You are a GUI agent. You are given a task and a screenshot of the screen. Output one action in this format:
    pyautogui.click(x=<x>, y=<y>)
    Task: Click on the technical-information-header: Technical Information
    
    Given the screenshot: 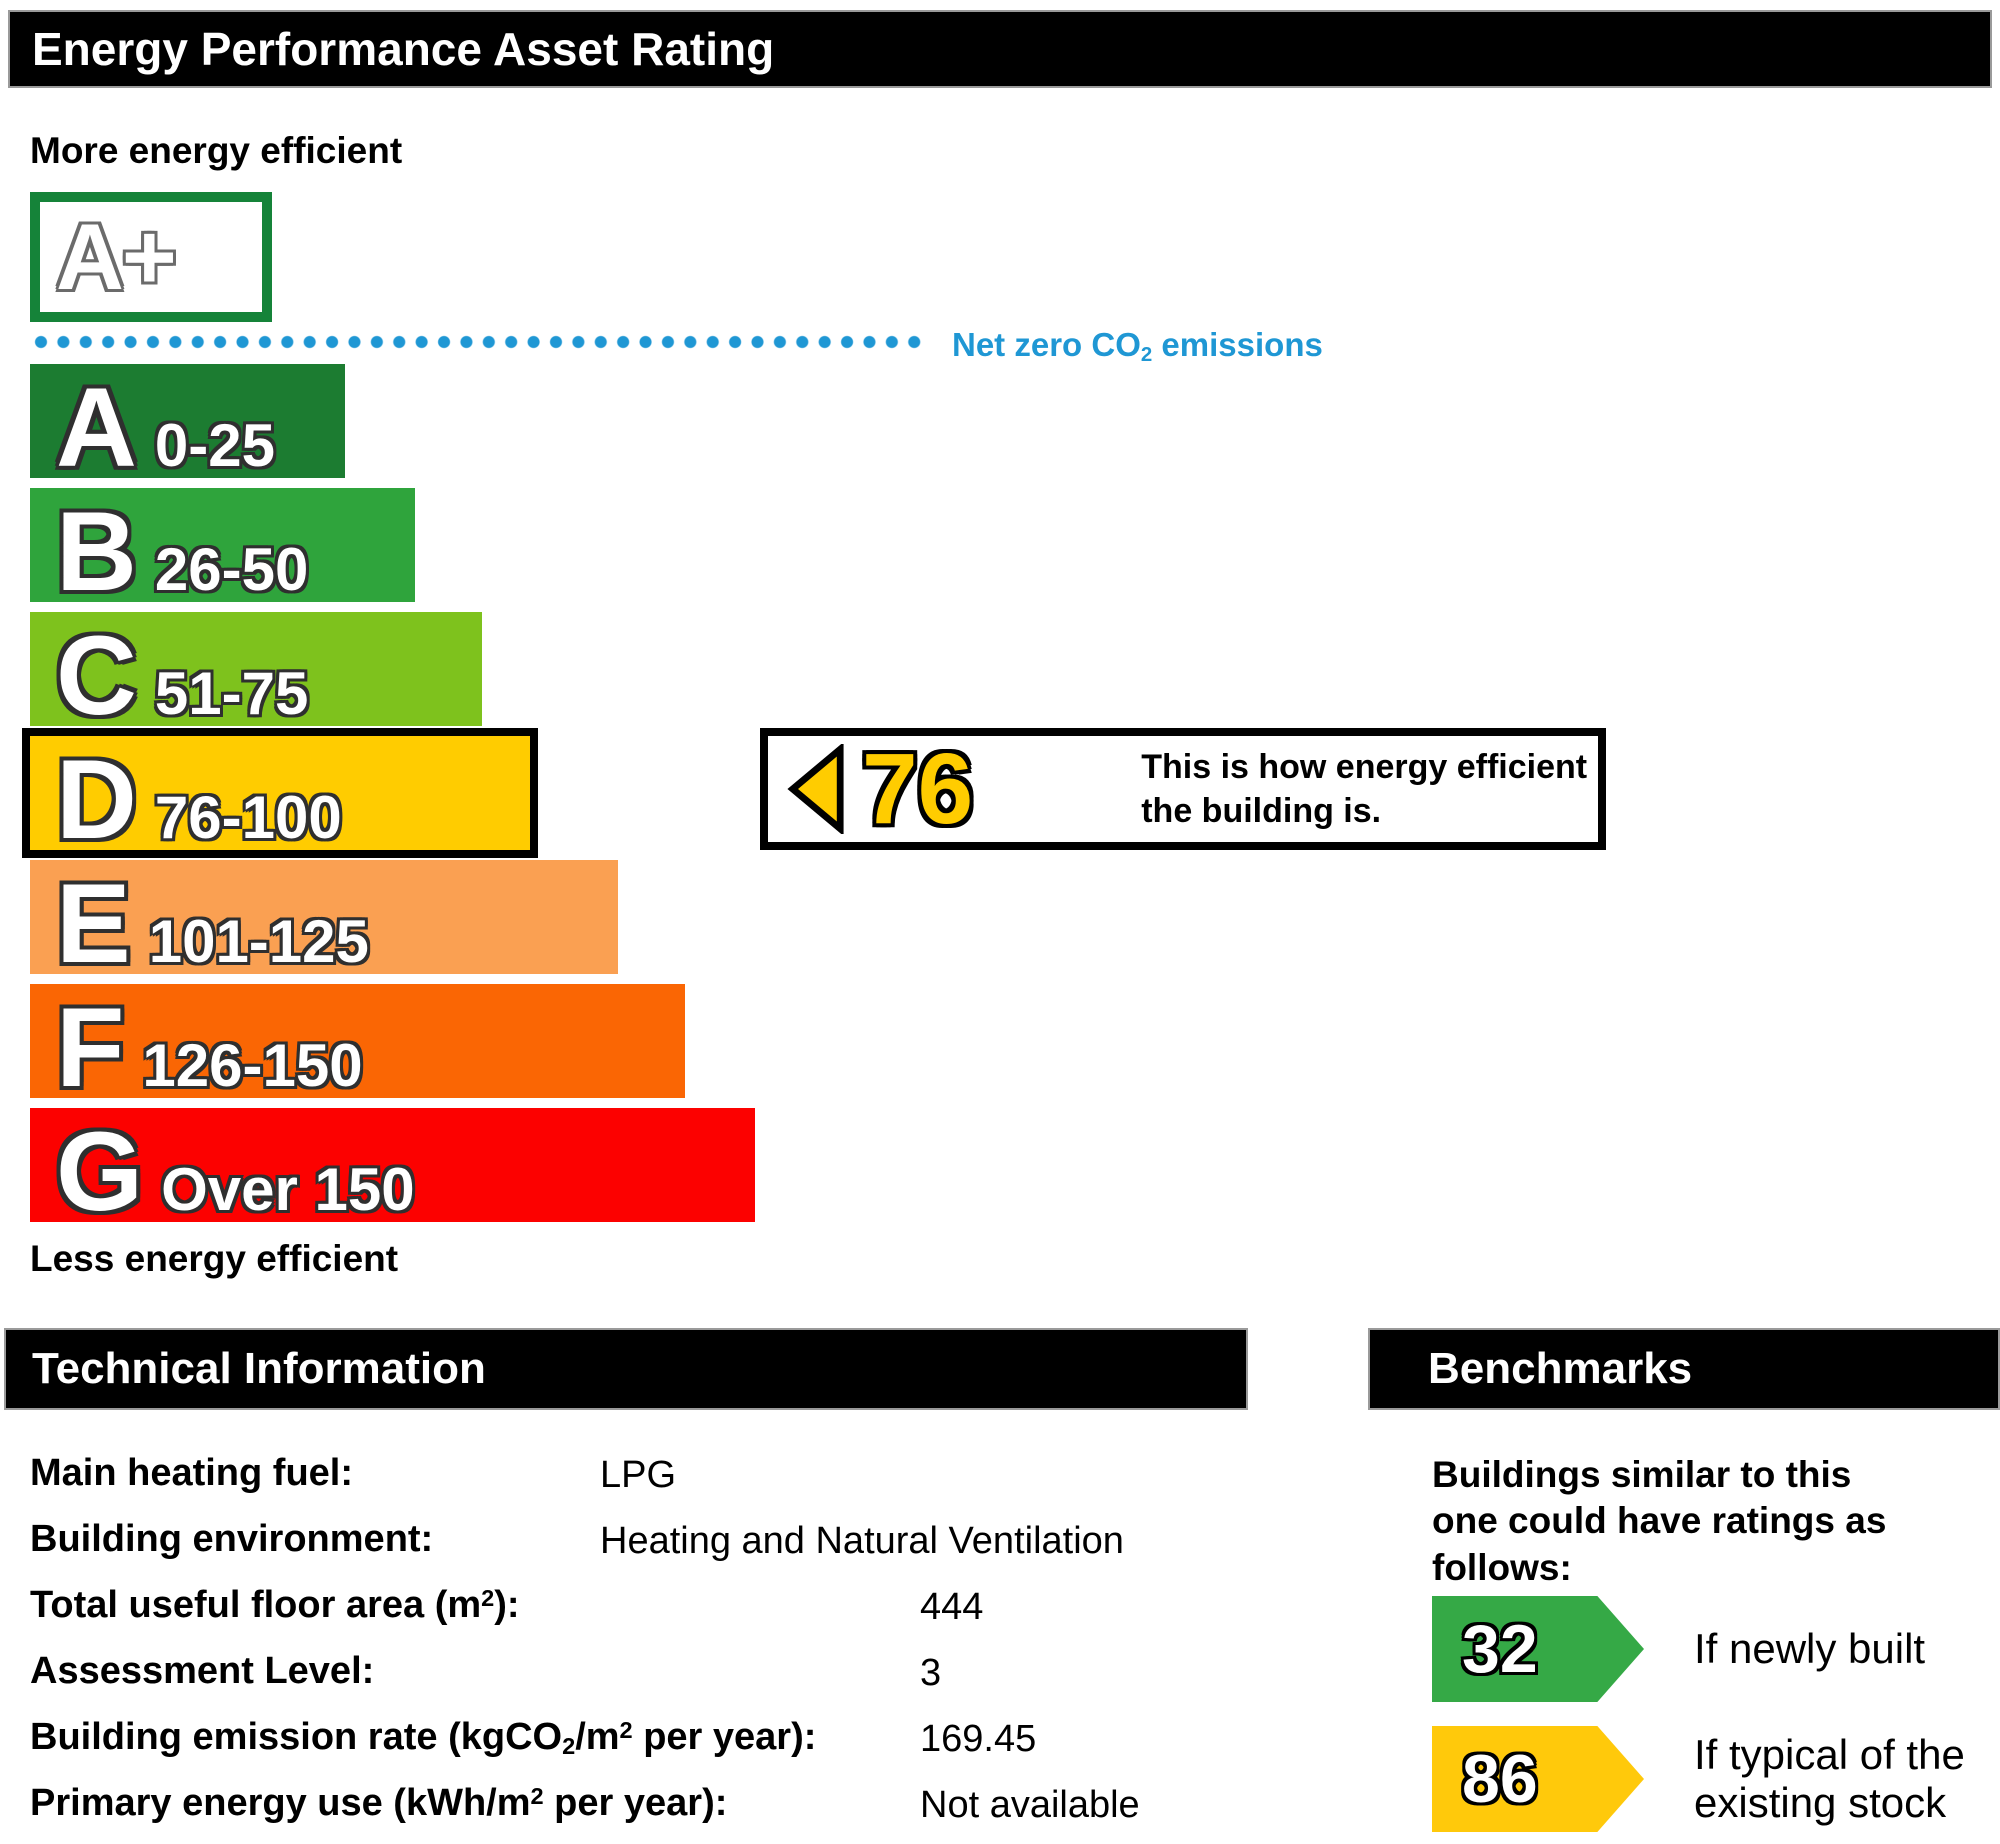 What is the action you would take?
    pyautogui.click(x=626, y=1369)
    